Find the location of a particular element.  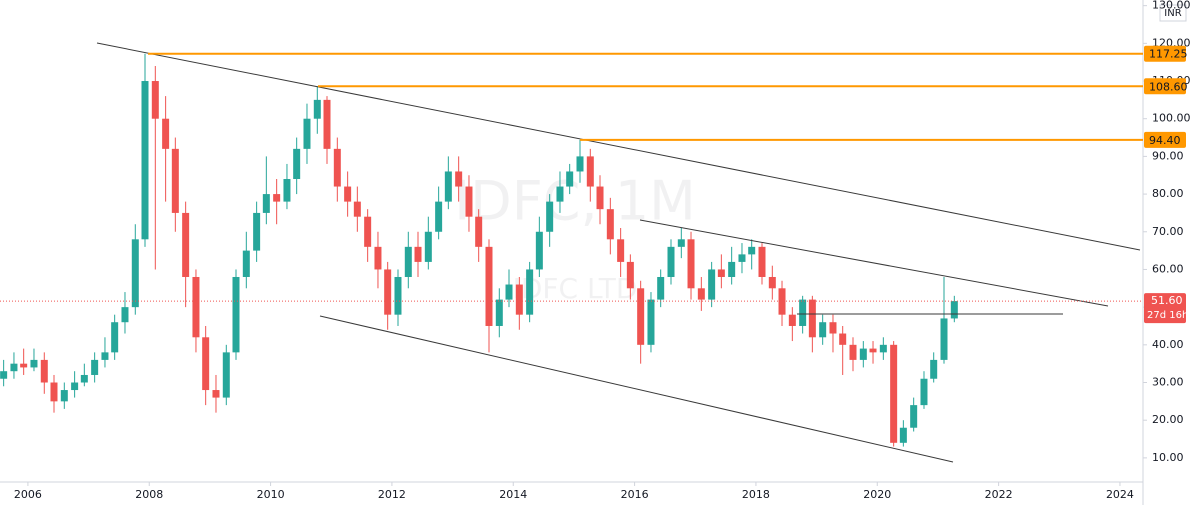

currency-box is located at coordinates (1173, 13).